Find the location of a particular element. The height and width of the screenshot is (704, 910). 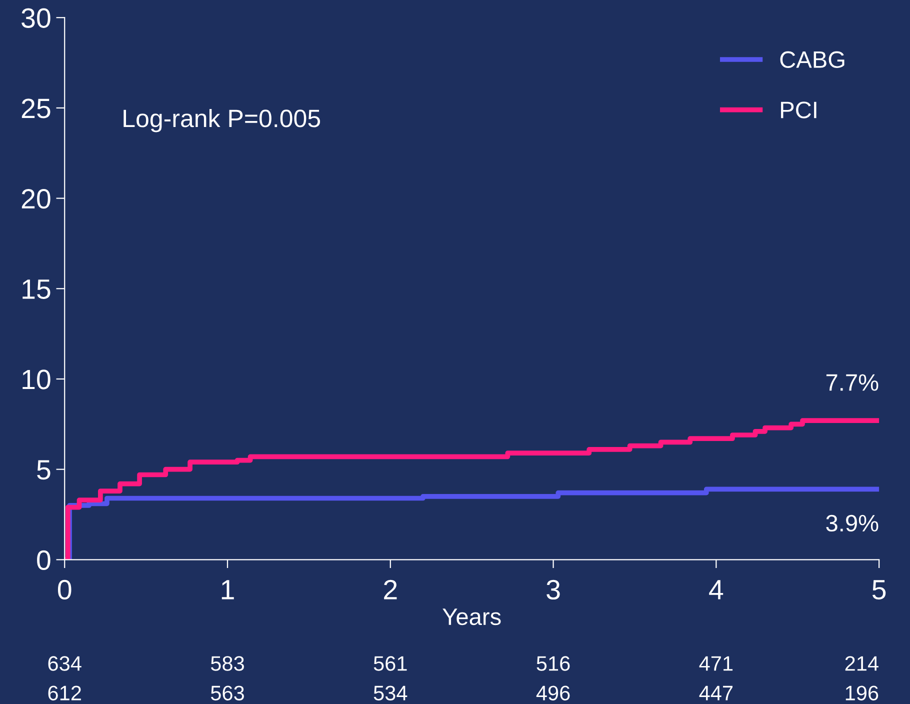

x-tick-label: 0 is located at coordinates (65, 590).